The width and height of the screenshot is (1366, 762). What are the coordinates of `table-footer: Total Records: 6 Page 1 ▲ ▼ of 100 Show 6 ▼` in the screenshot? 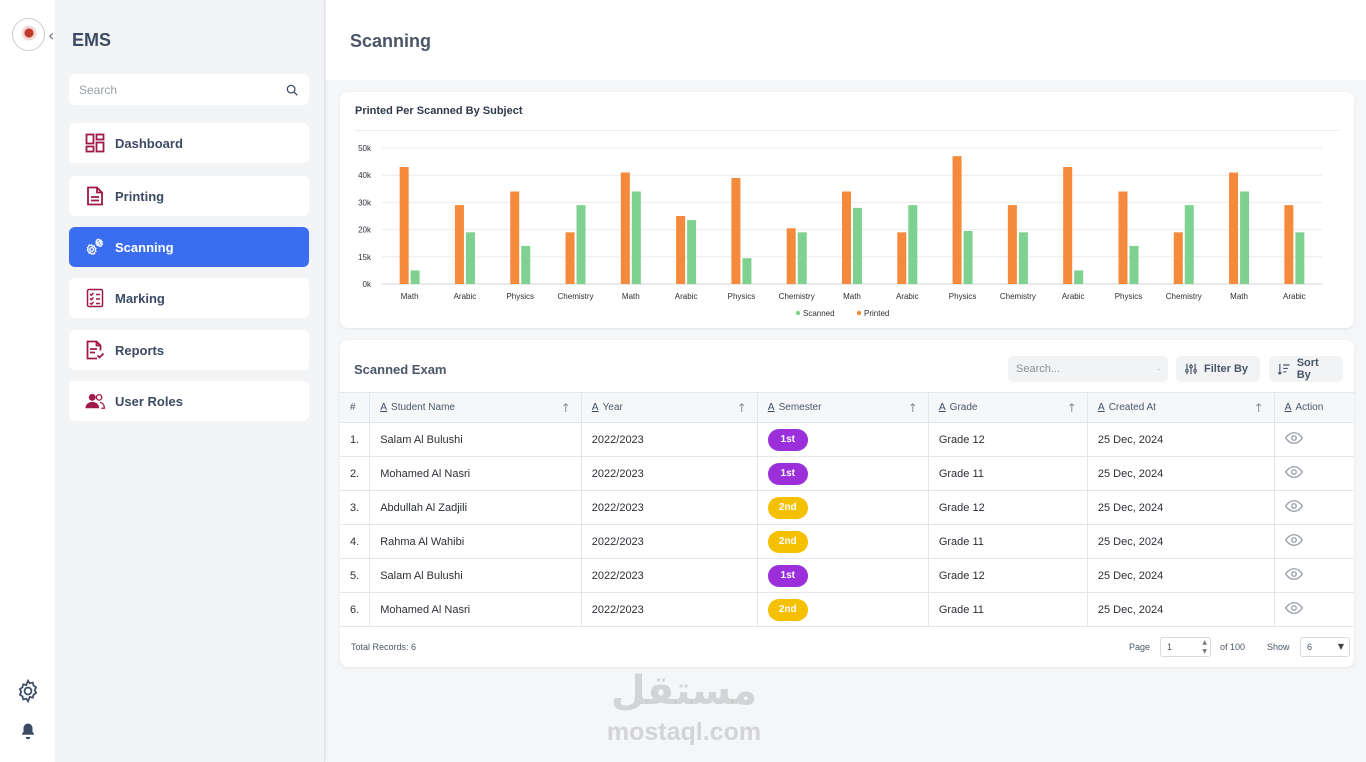 It's located at (847, 647).